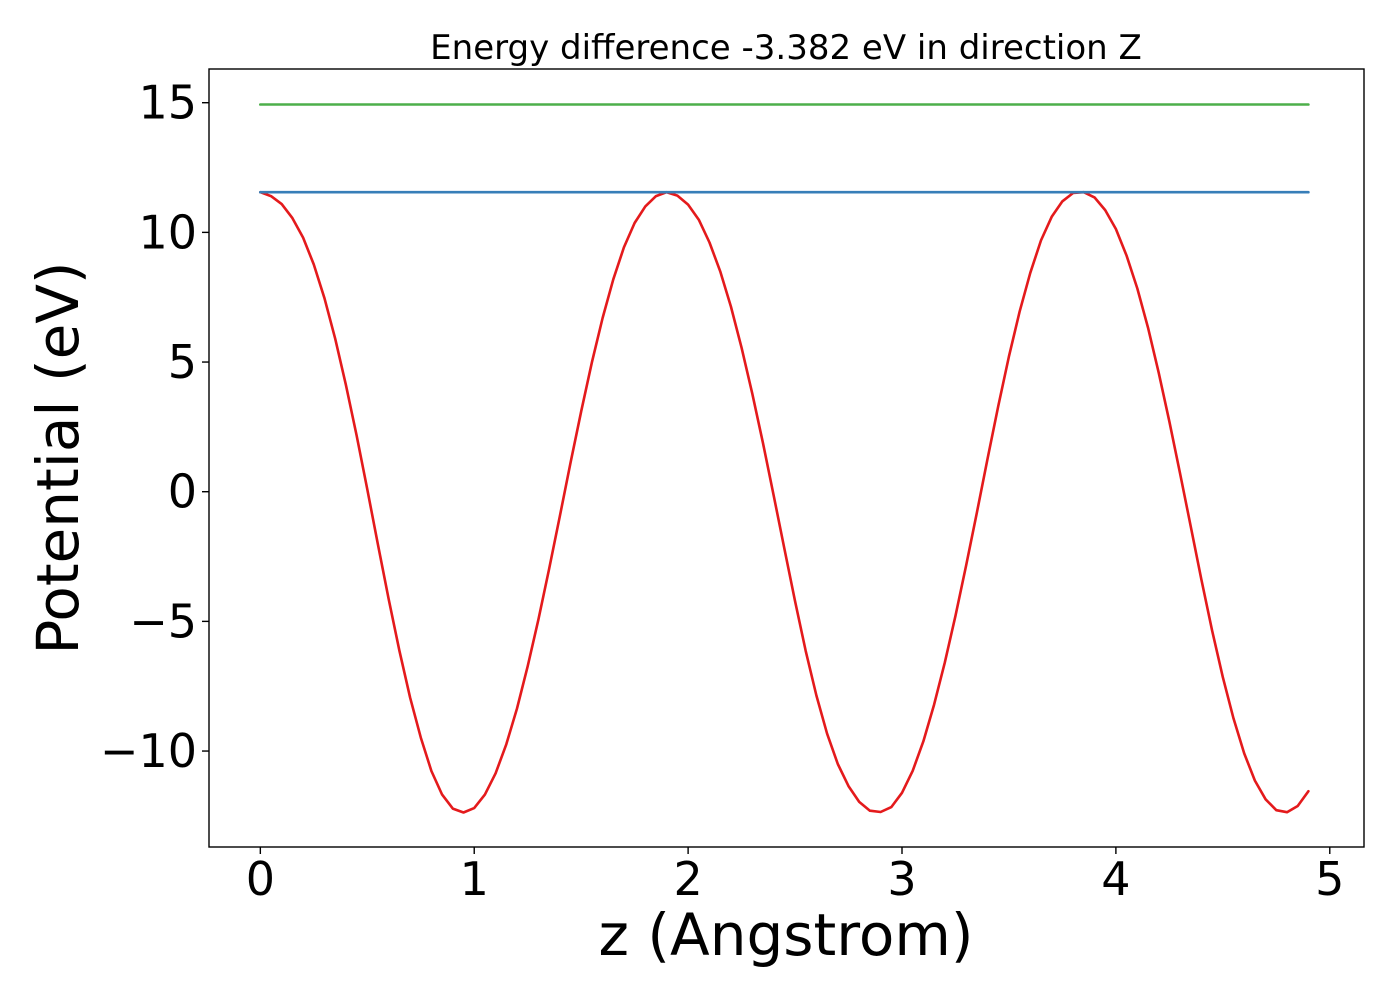 The image size is (1400, 1000). Describe the element at coordinates (182, 362) in the screenshot. I see `y-tick-label: 5` at that location.